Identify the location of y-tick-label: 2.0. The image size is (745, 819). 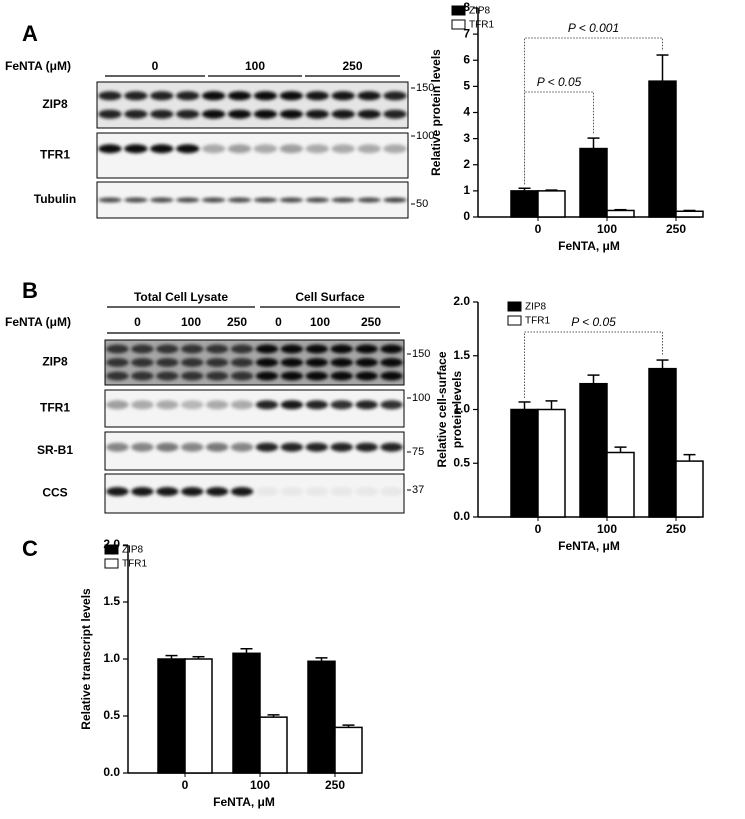
(461, 301).